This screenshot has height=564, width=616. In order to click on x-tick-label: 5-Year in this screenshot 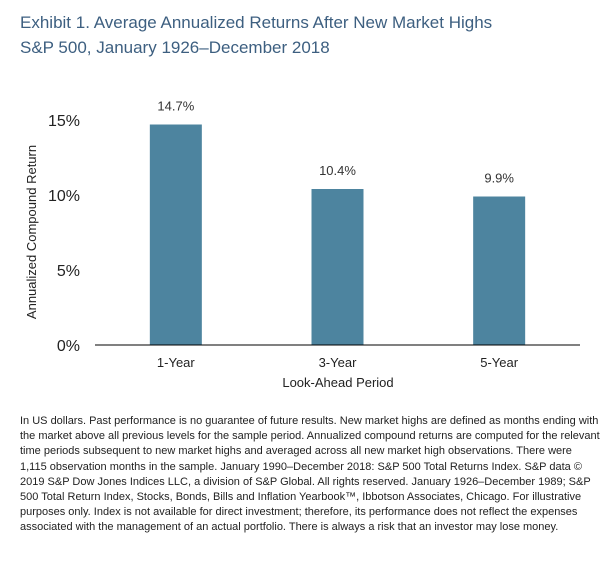, I will do `click(499, 362)`.